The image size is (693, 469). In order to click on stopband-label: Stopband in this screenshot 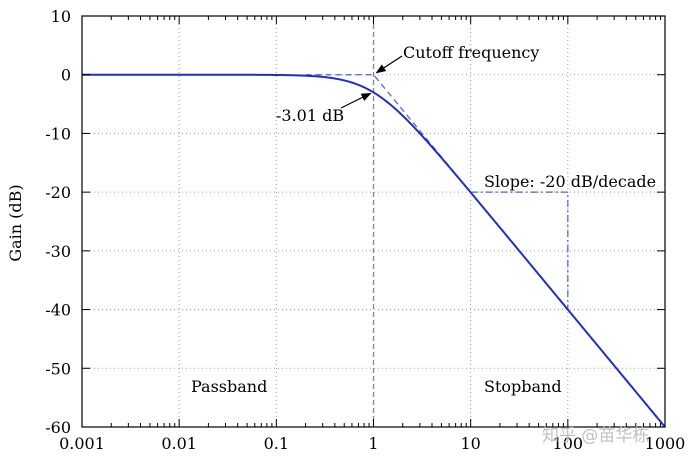, I will do `click(523, 386)`.